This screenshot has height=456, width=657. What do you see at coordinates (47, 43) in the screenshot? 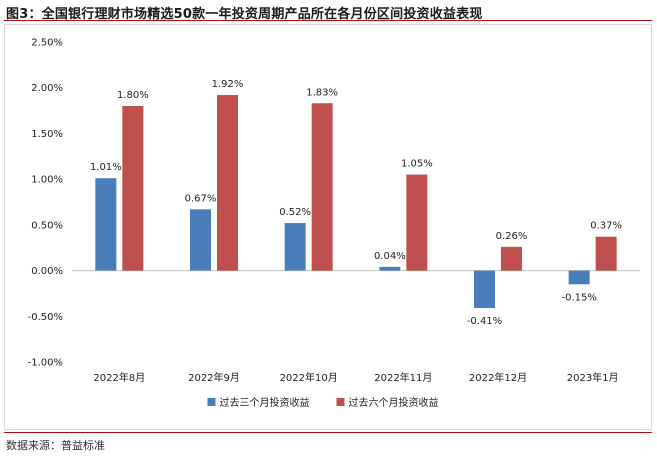
I see `y-tick-label: 2.50%` at bounding box center [47, 43].